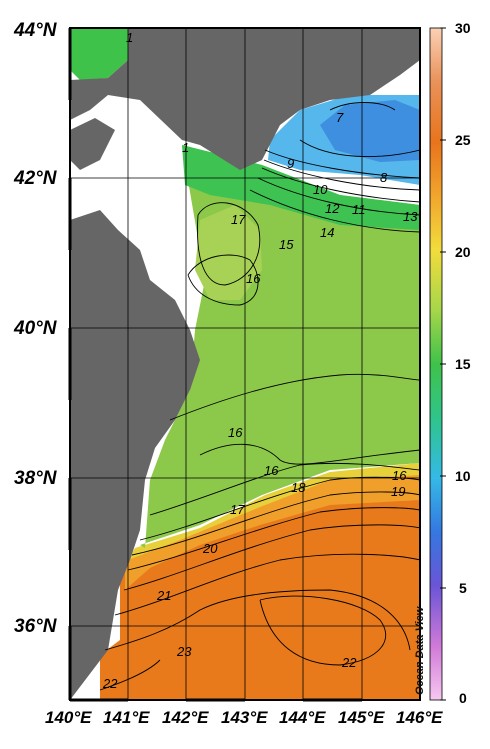  What do you see at coordinates (420, 650) in the screenshot?
I see `ocean-data-view-watermark: Ocean Data View` at bounding box center [420, 650].